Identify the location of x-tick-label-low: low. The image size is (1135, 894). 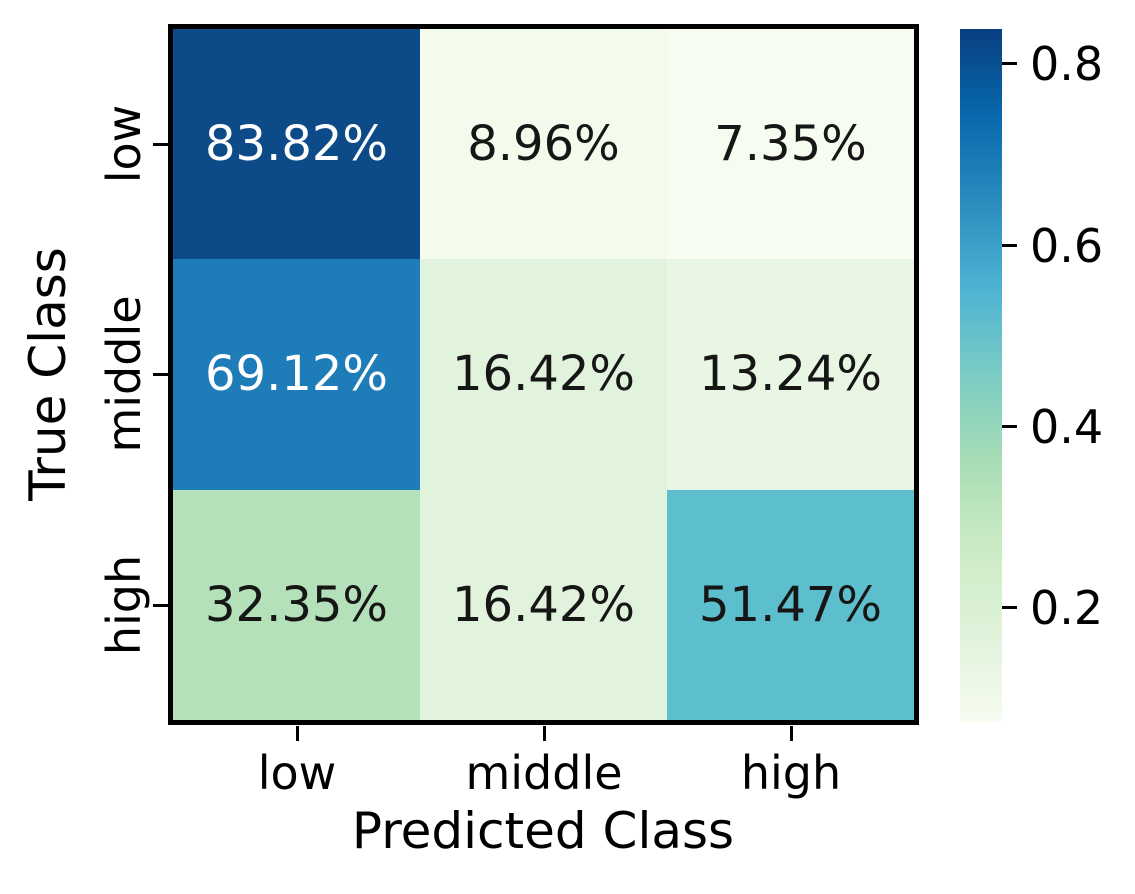
(297, 773).